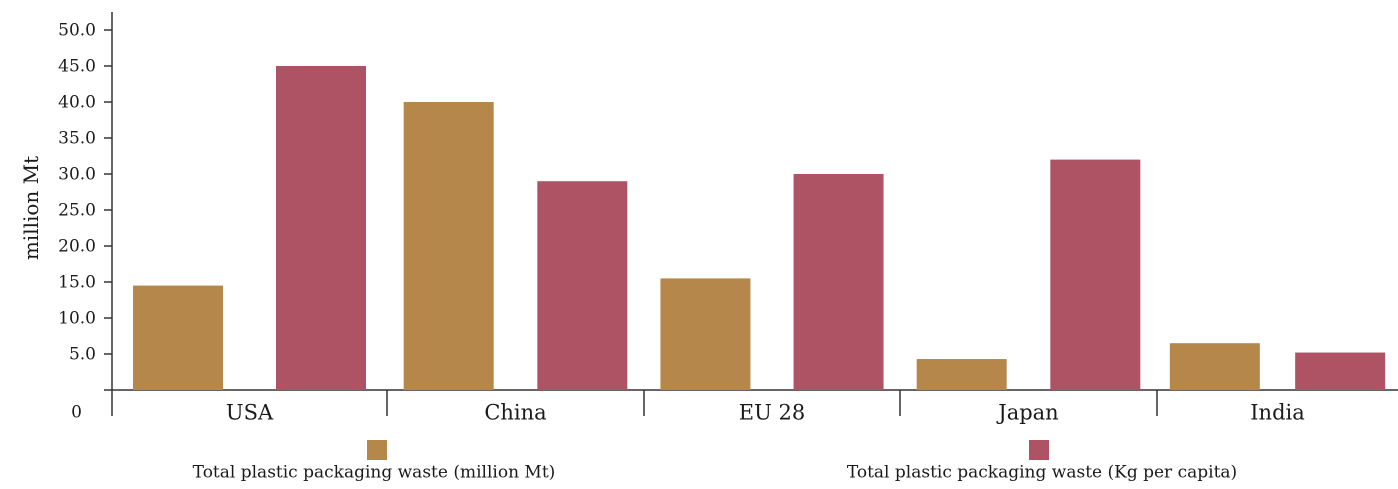 The height and width of the screenshot is (489, 1398). Describe the element at coordinates (1277, 413) in the screenshot. I see `x-category-label: India` at that location.